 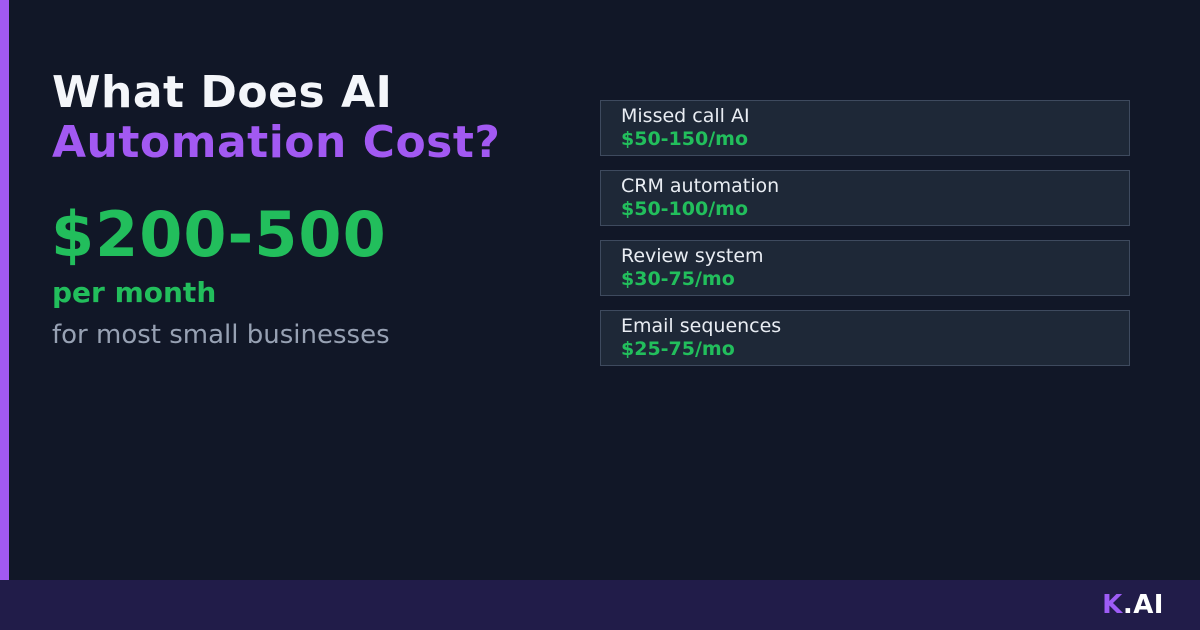 What do you see at coordinates (221, 335) in the screenshot?
I see `price-note: for most small businesses` at bounding box center [221, 335].